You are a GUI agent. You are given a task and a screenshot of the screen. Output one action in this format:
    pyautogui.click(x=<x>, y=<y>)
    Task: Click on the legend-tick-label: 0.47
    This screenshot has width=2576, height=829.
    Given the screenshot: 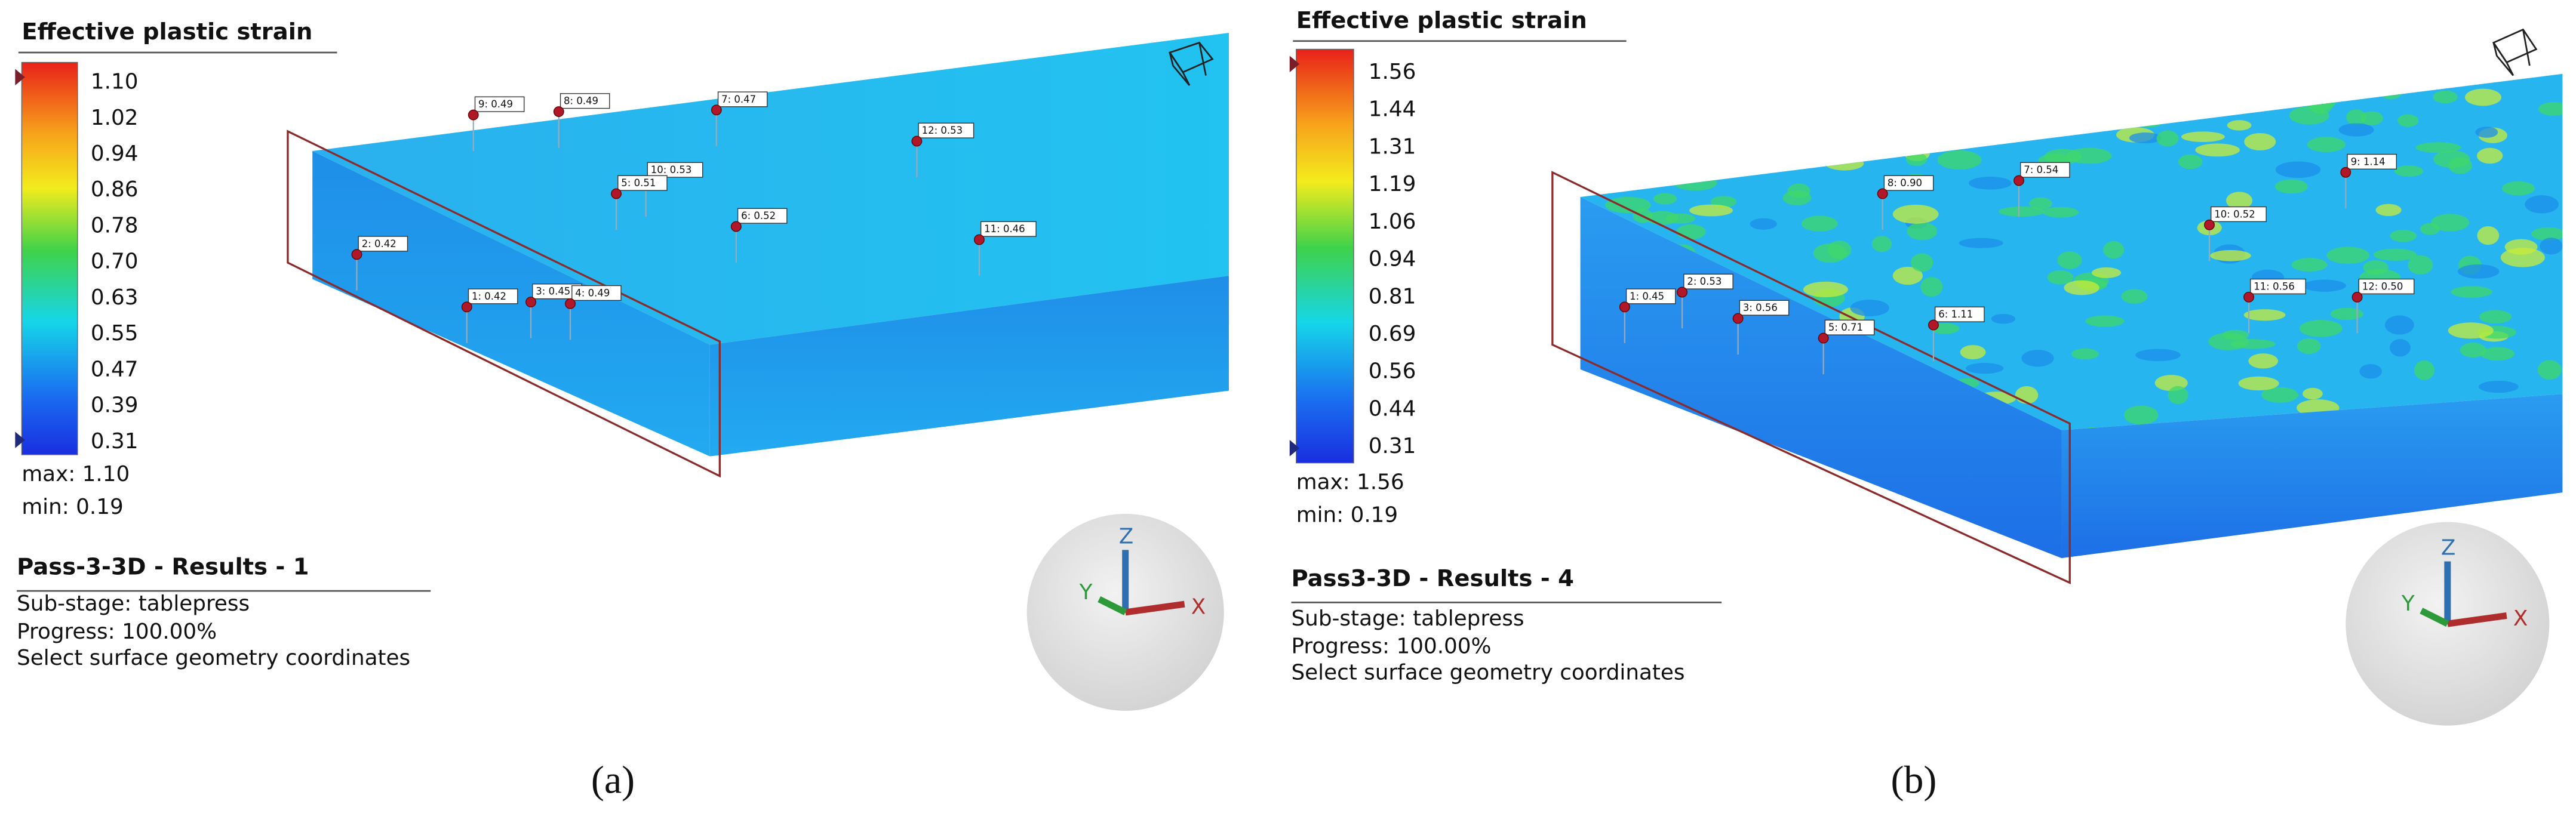 What is the action you would take?
    pyautogui.click(x=115, y=369)
    